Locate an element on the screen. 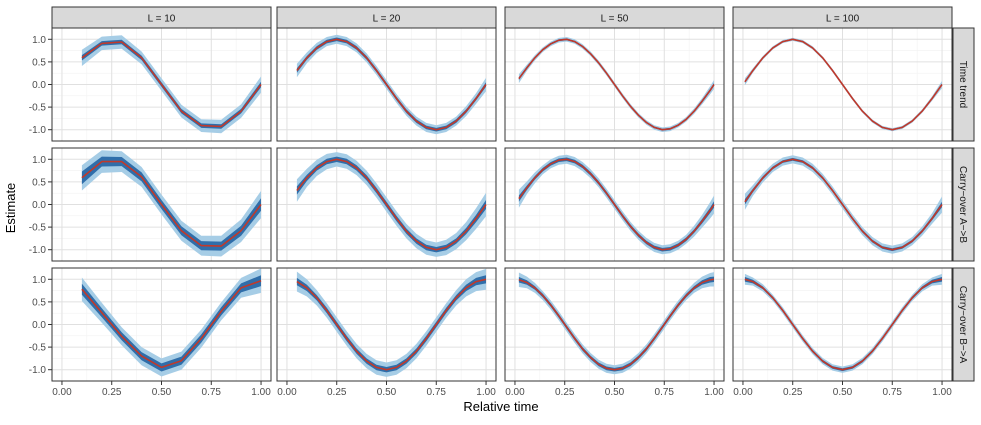 The width and height of the screenshot is (981, 425). facet-panel-r2-c0 is located at coordinates (161, 324).